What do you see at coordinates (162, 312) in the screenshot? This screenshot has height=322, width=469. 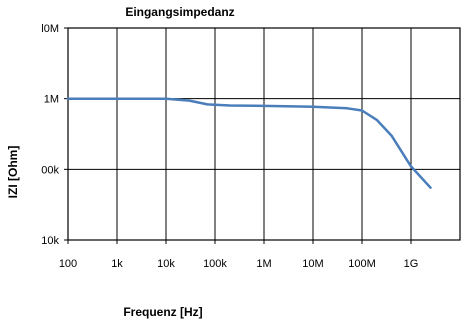 I see `x-axis-label: Frequenz [Hz]` at bounding box center [162, 312].